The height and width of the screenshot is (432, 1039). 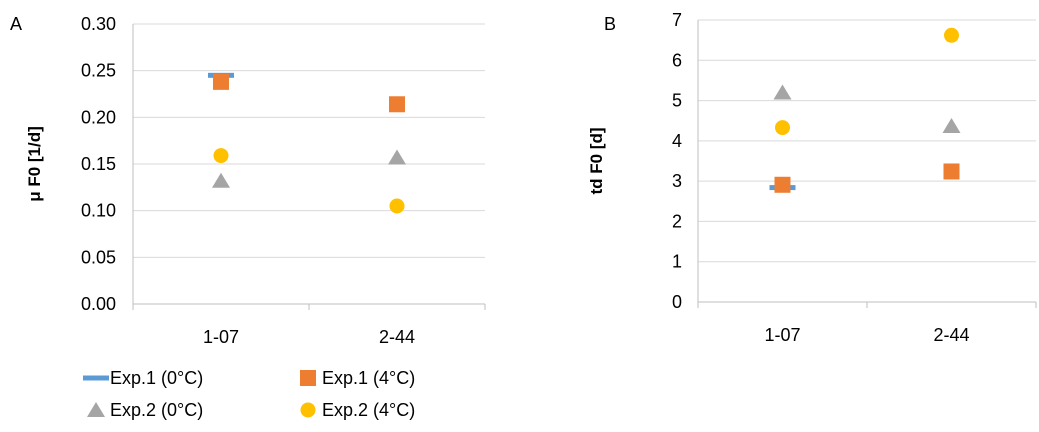 What do you see at coordinates (677, 302) in the screenshot?
I see `y-tick-label: 0` at bounding box center [677, 302].